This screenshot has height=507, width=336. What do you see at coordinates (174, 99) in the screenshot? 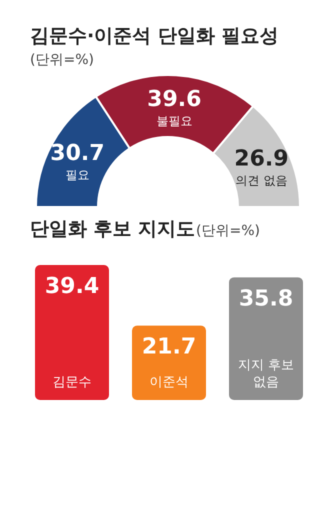
I see `data-label: 39.6` at bounding box center [174, 99].